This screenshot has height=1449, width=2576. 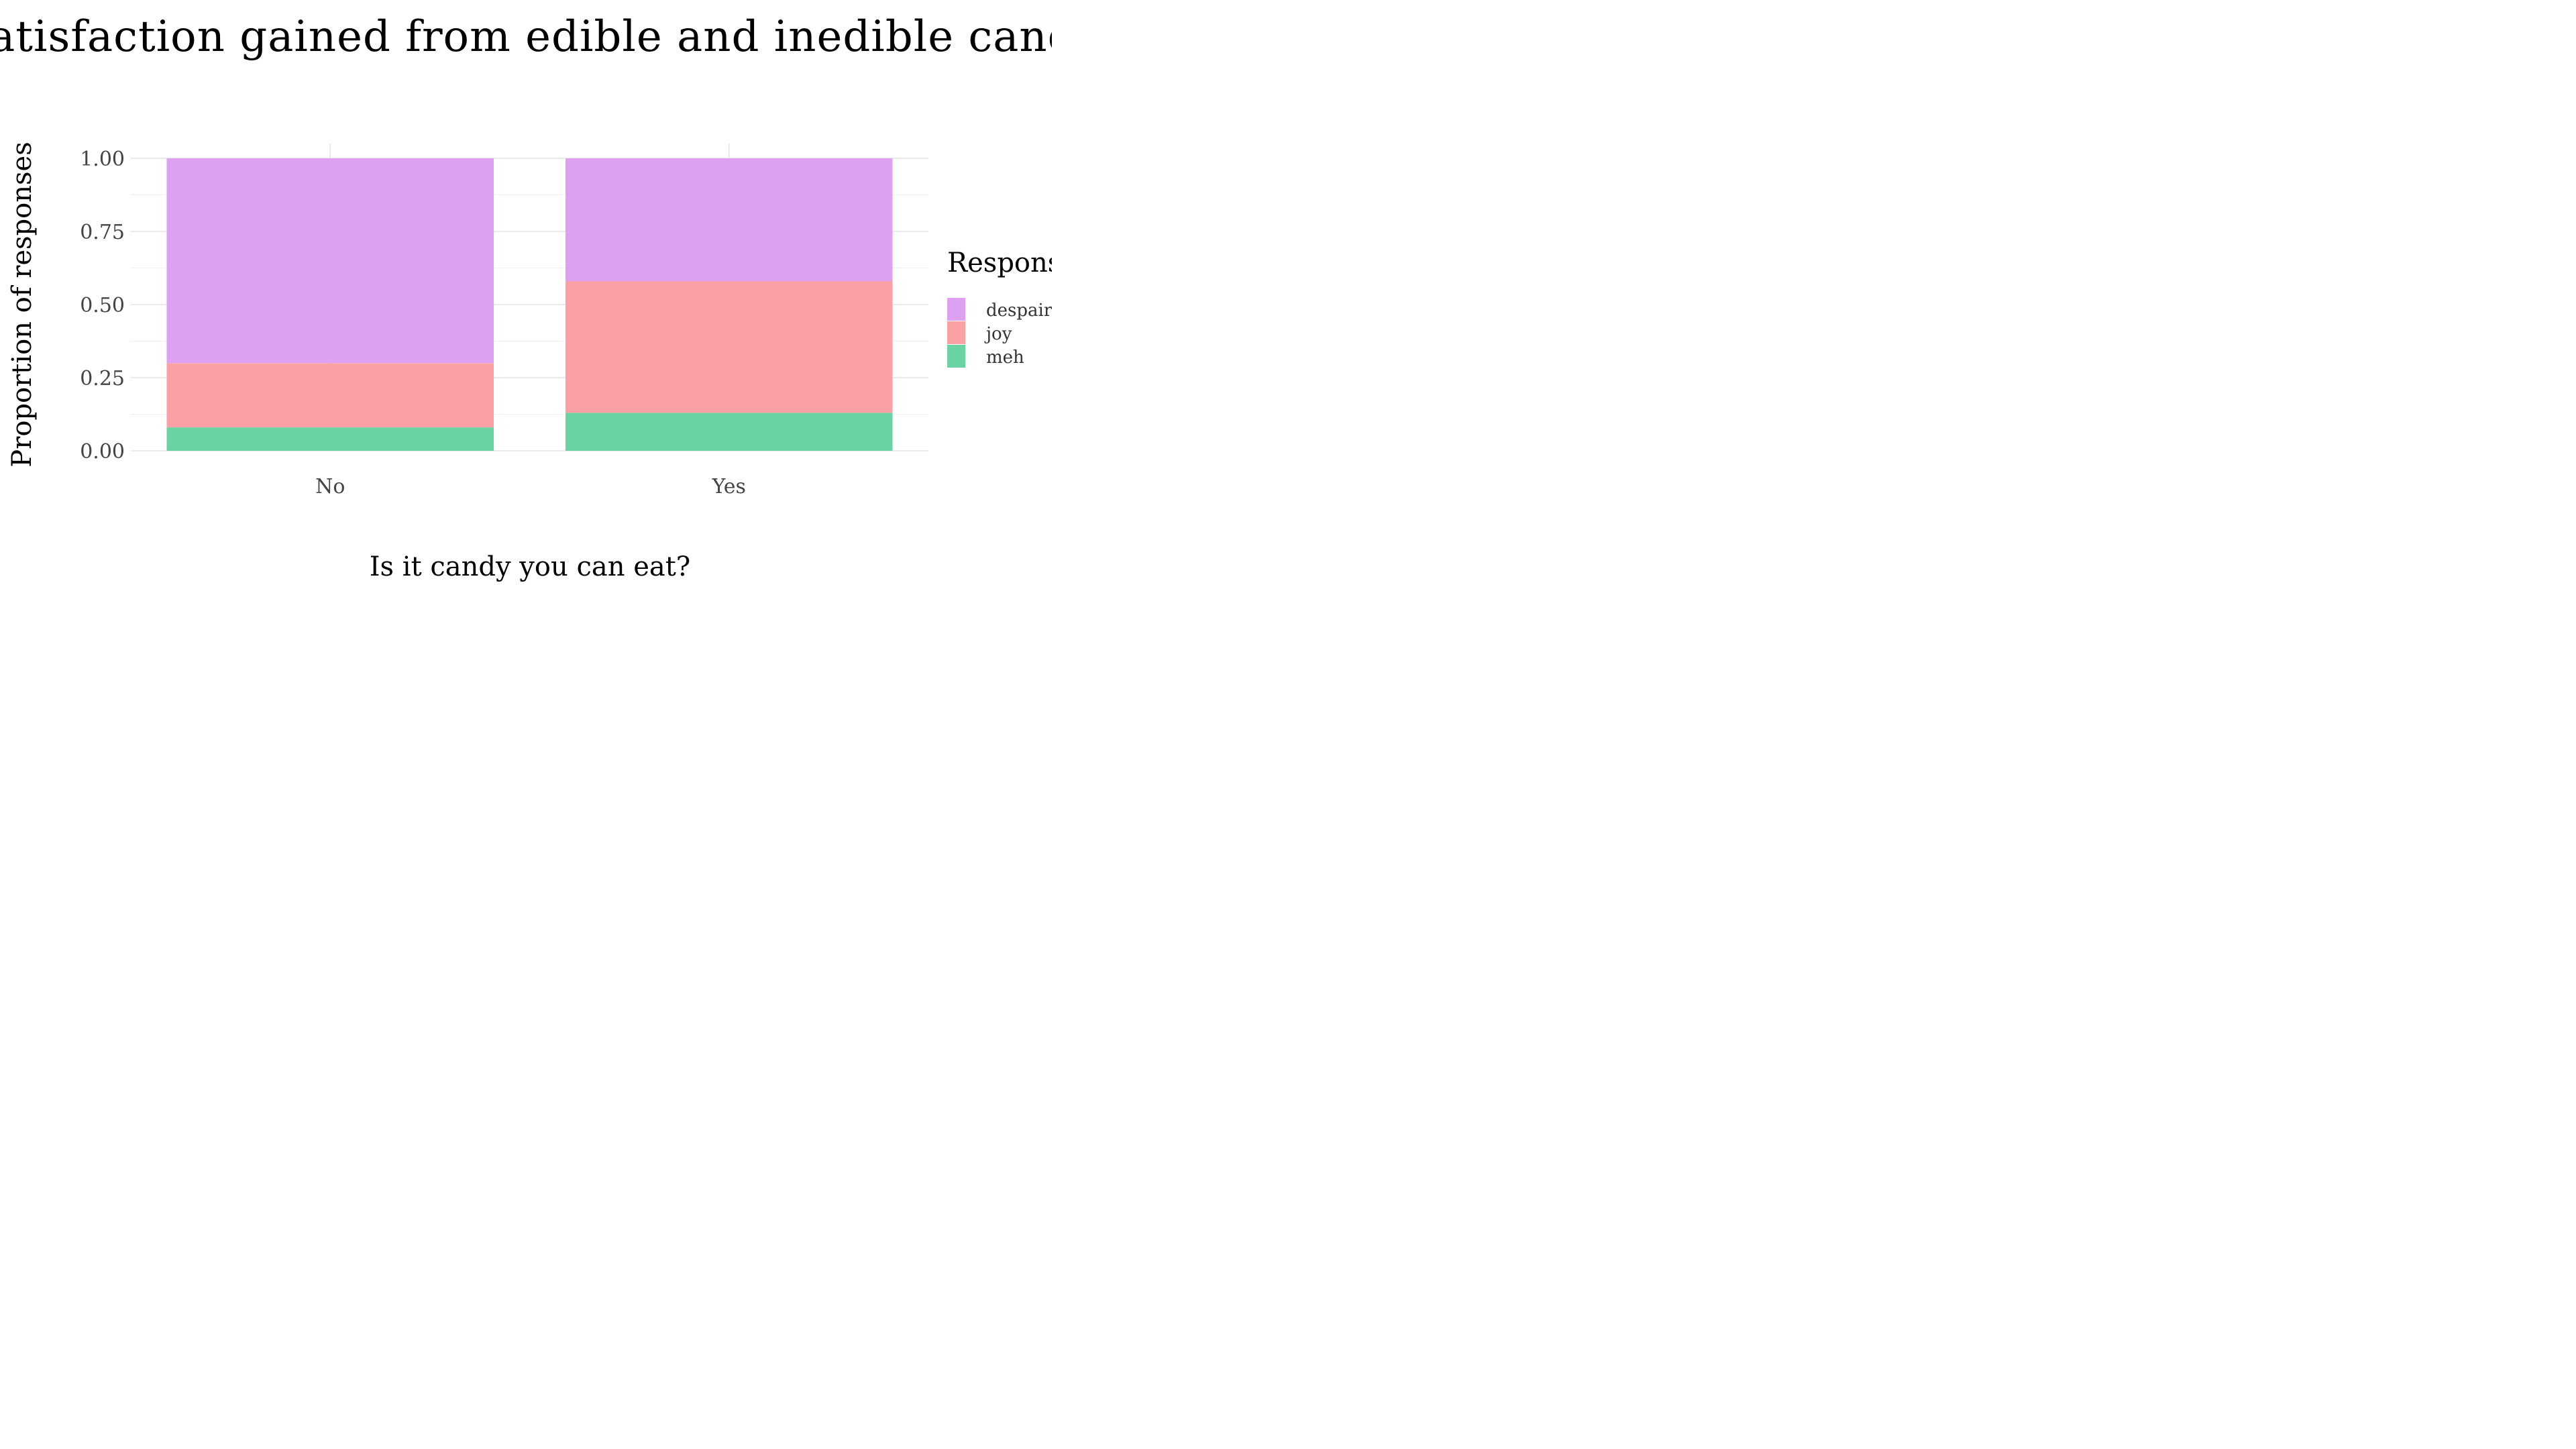 What do you see at coordinates (999, 263) in the screenshot?
I see `legend-title: Response` at bounding box center [999, 263].